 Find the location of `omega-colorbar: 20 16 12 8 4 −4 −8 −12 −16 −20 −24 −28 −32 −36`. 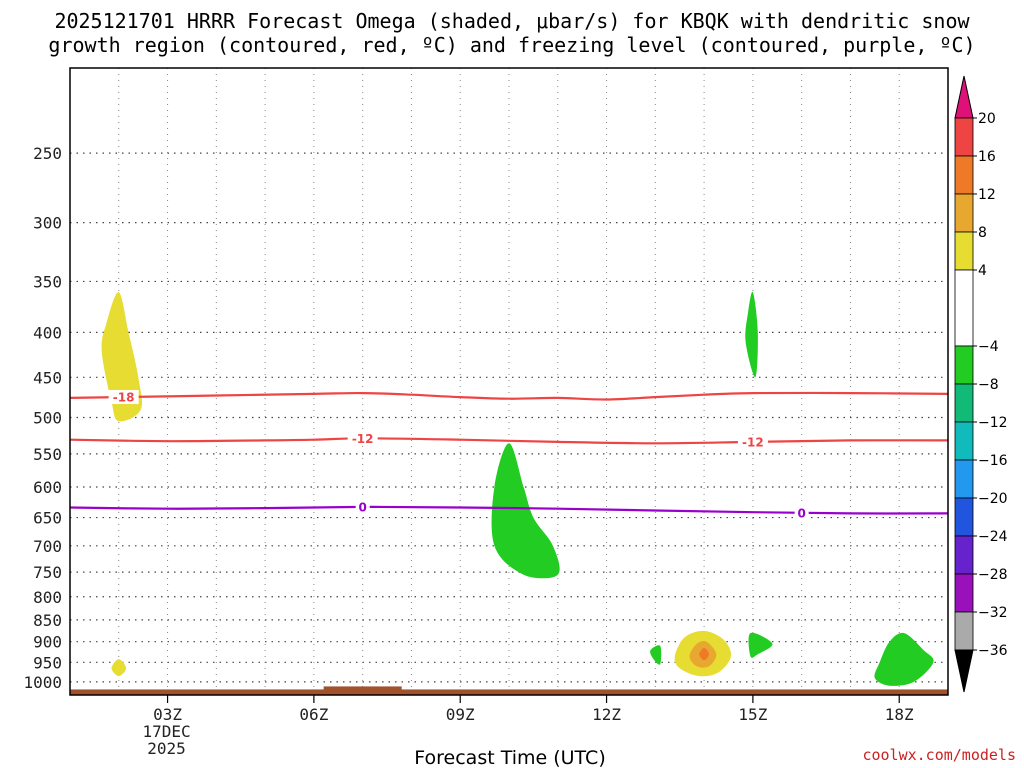

omega-colorbar: 20 16 12 8 4 −4 −8 −12 −16 −20 −24 −28 −32 −36 is located at coordinates (981, 384).